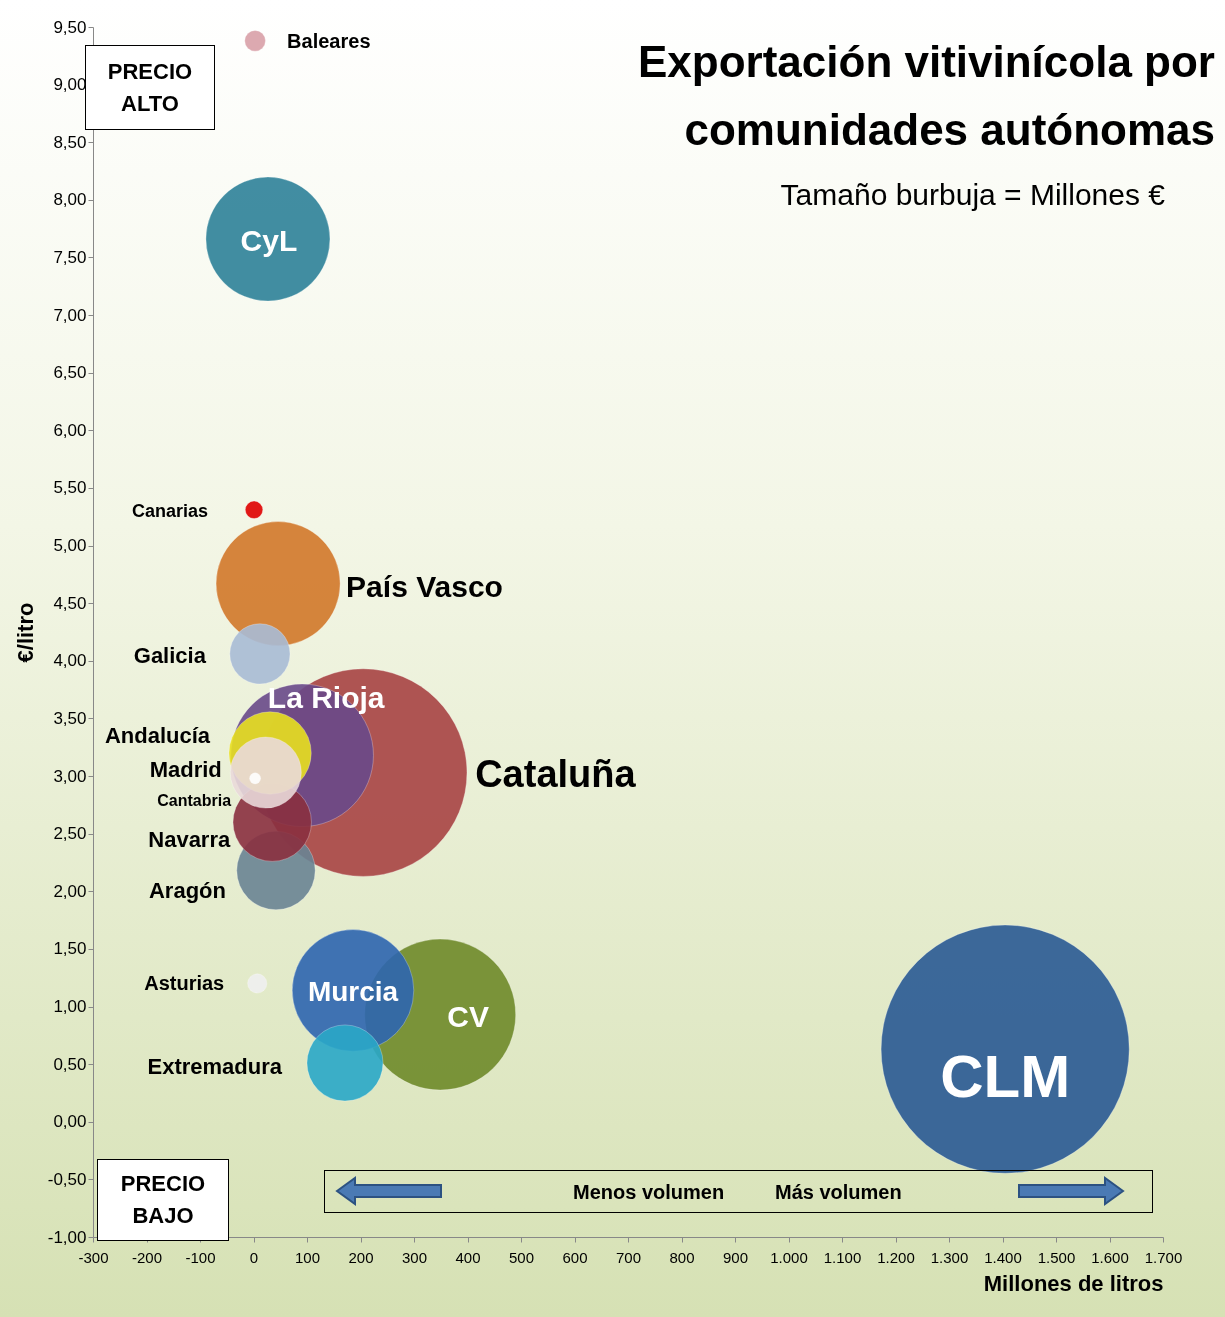  Describe the element at coordinates (194, 801) in the screenshot. I see `annotation: Cantabria` at that location.